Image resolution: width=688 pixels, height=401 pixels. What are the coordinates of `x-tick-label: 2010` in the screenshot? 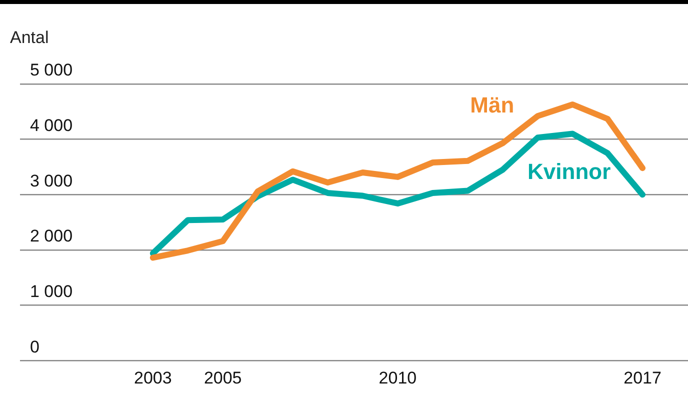 It's located at (397, 378).